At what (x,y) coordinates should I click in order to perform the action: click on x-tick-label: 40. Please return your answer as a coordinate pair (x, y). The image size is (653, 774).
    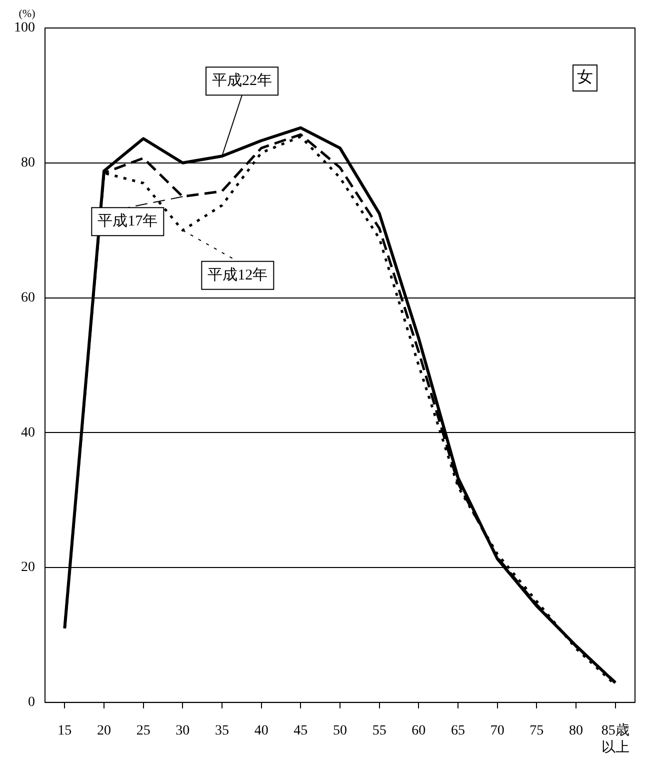
    Looking at the image, I should click on (261, 730).